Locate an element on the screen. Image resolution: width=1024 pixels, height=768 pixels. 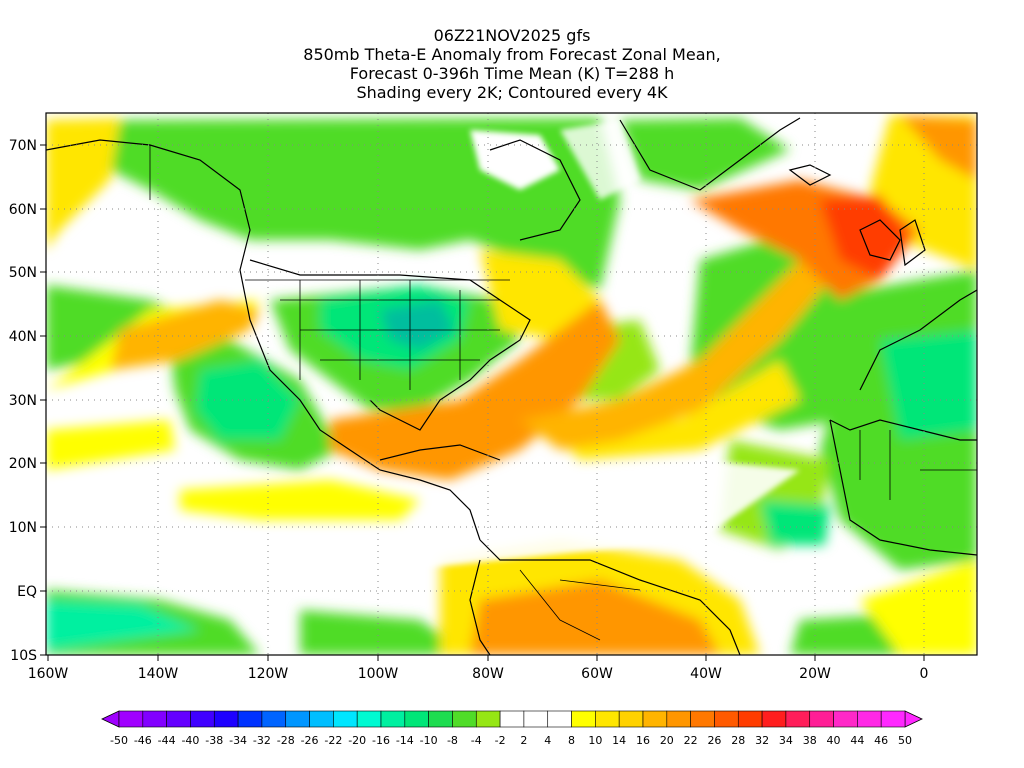
colorbar-label: -50 is located at coordinates (119, 740).